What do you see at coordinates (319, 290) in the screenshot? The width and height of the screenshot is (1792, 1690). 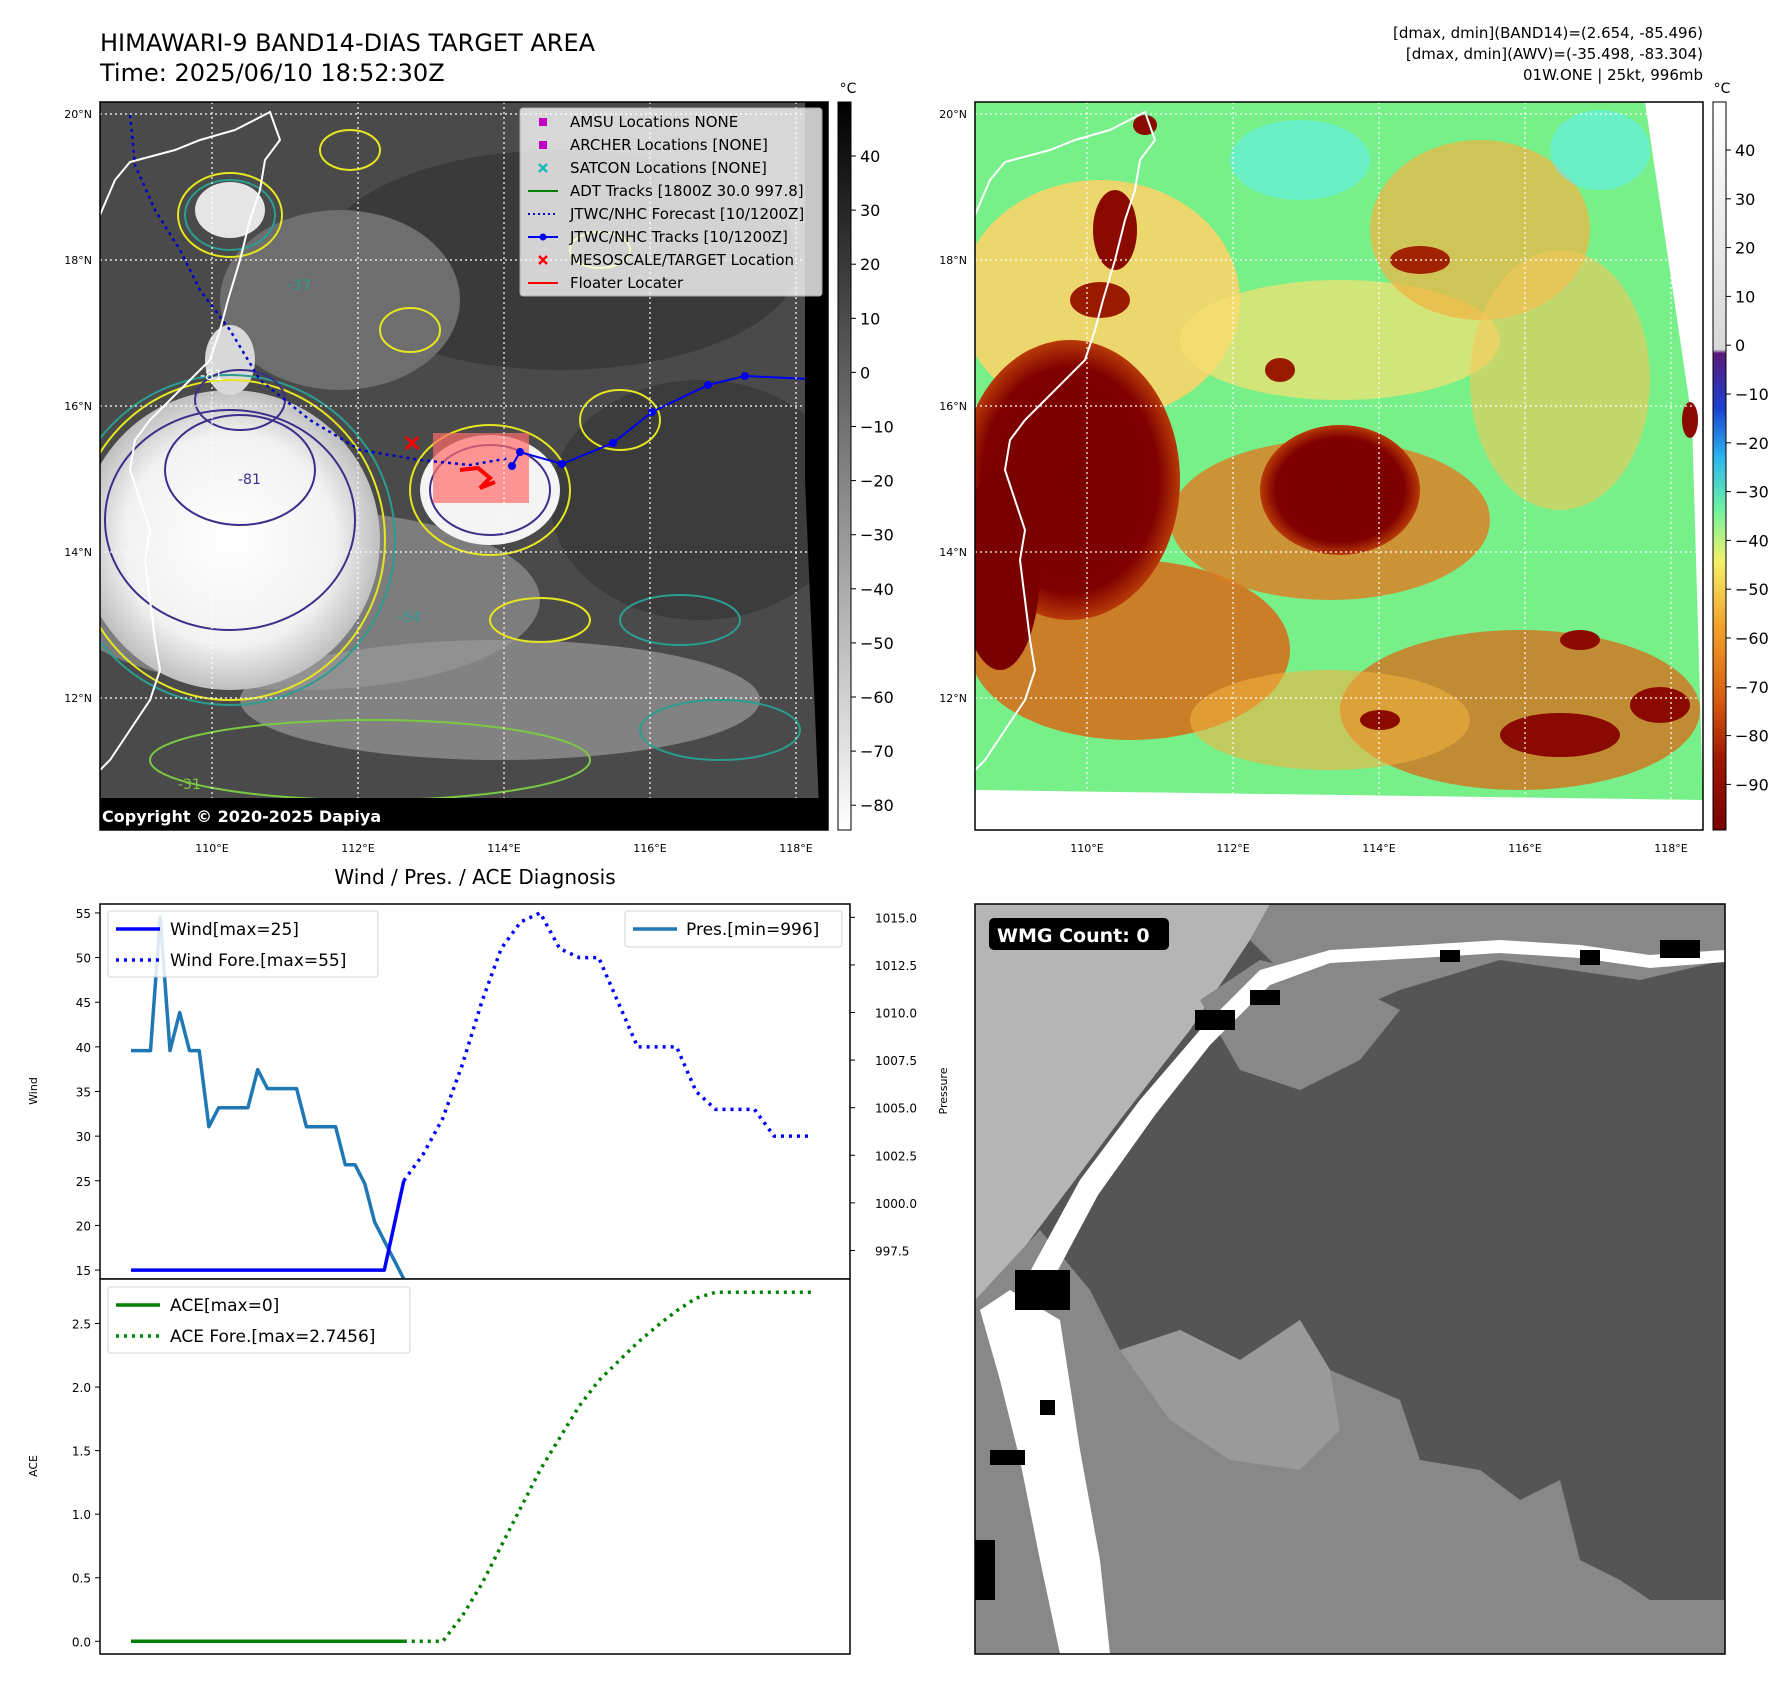 I see `forecast-track` at bounding box center [319, 290].